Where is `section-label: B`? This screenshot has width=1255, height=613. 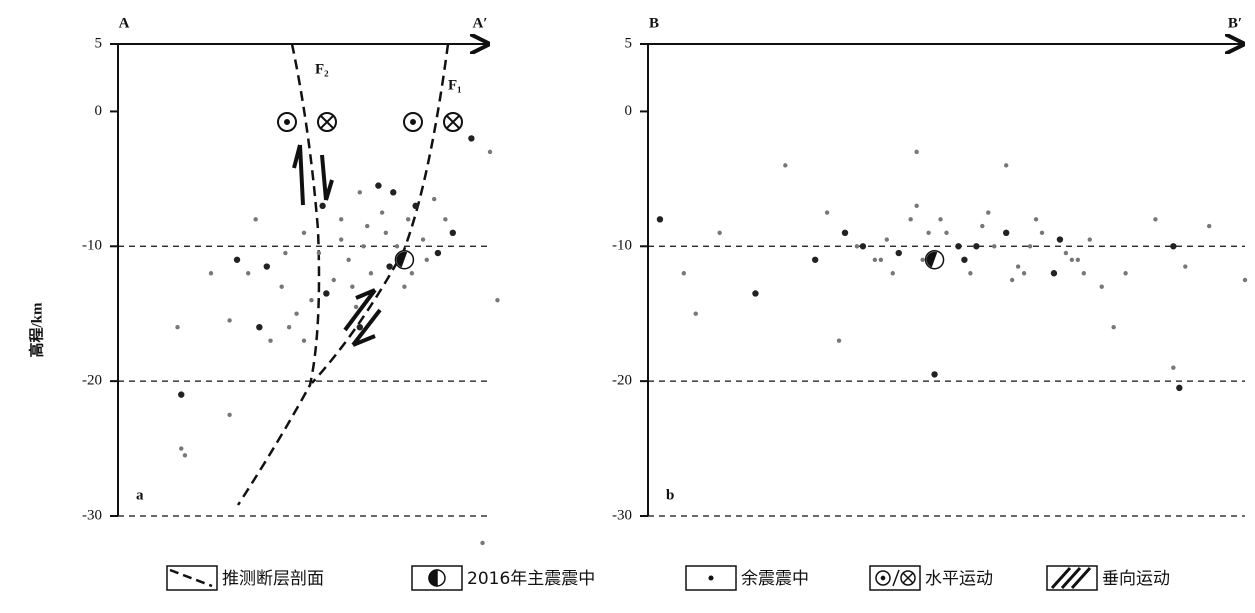
section-label: B is located at coordinates (654, 23).